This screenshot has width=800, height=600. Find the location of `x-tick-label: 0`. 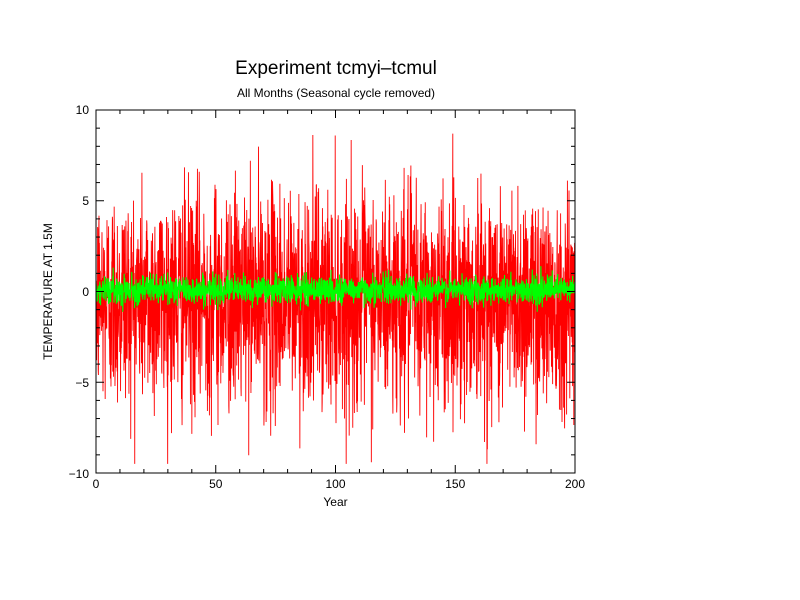

x-tick-label: 0 is located at coordinates (96, 484).